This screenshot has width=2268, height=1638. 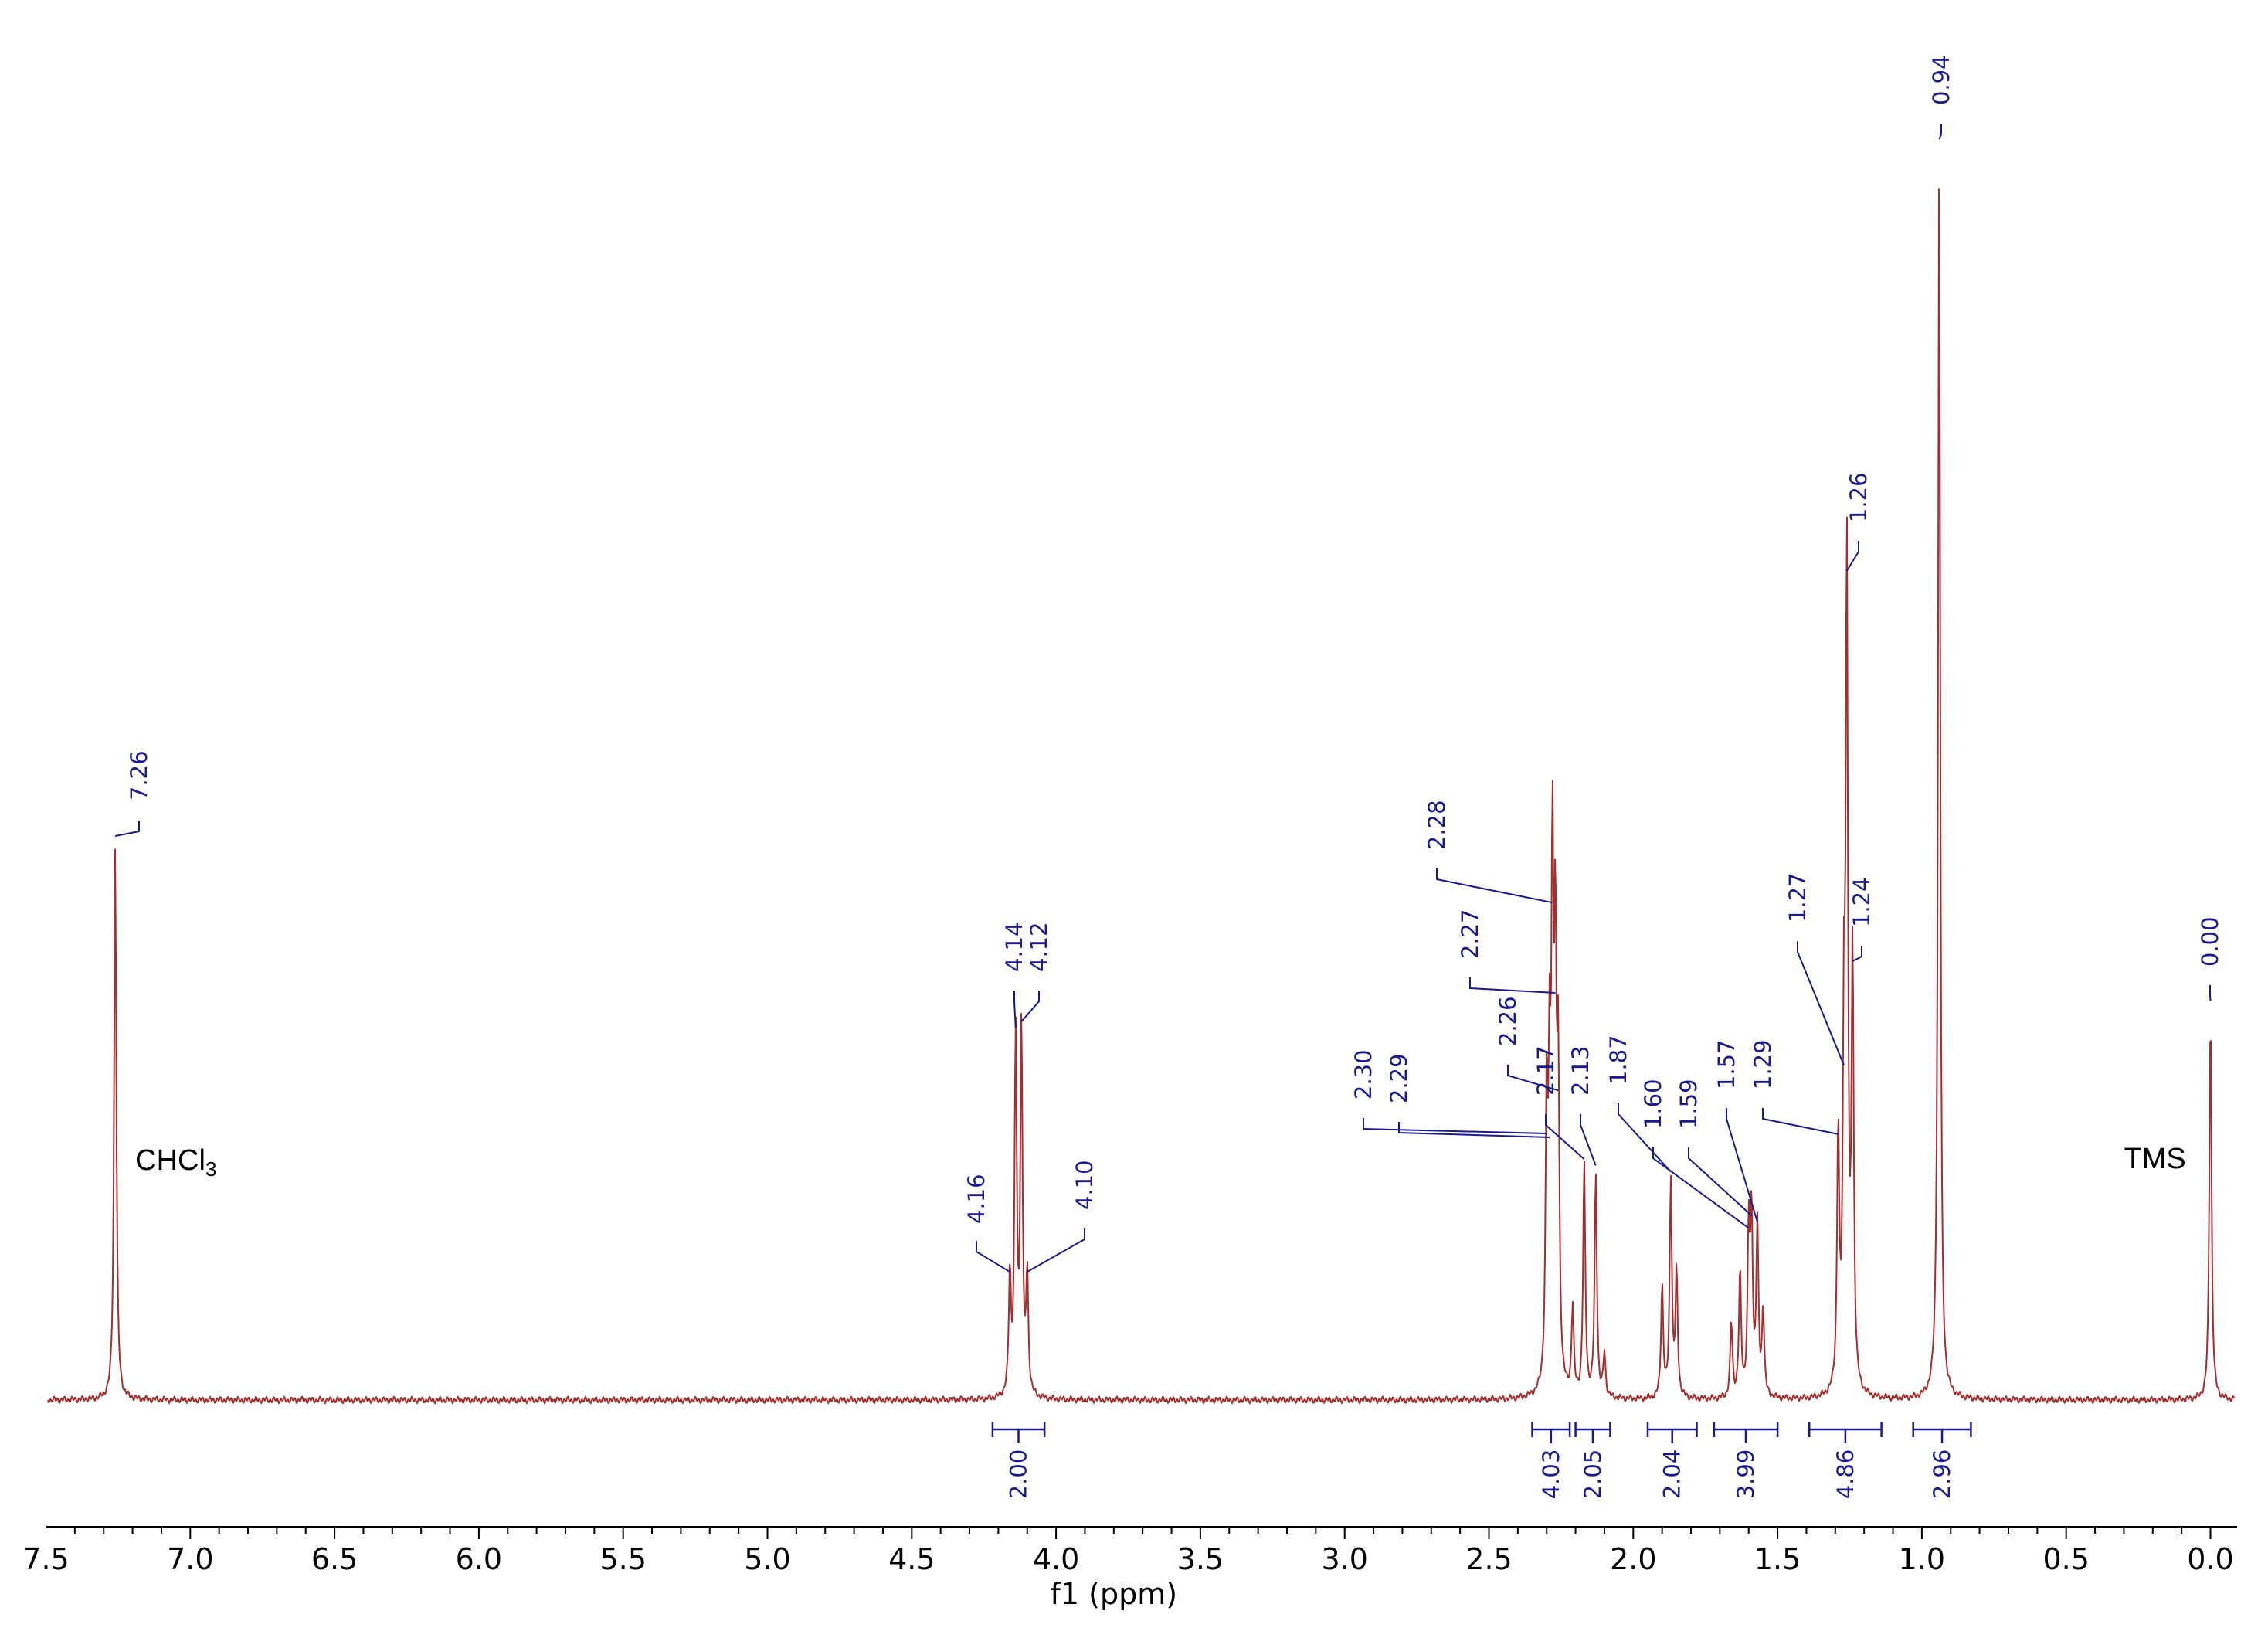 I want to click on x-tick-label: 6.5, so click(x=335, y=1559).